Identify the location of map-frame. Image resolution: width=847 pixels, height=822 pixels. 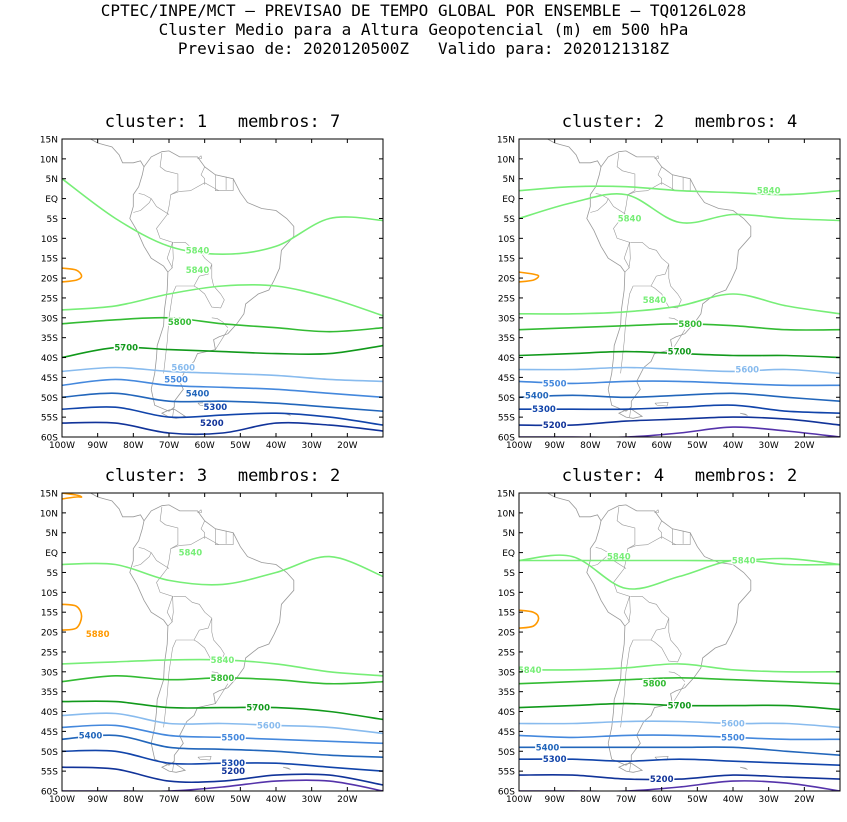
(222, 642).